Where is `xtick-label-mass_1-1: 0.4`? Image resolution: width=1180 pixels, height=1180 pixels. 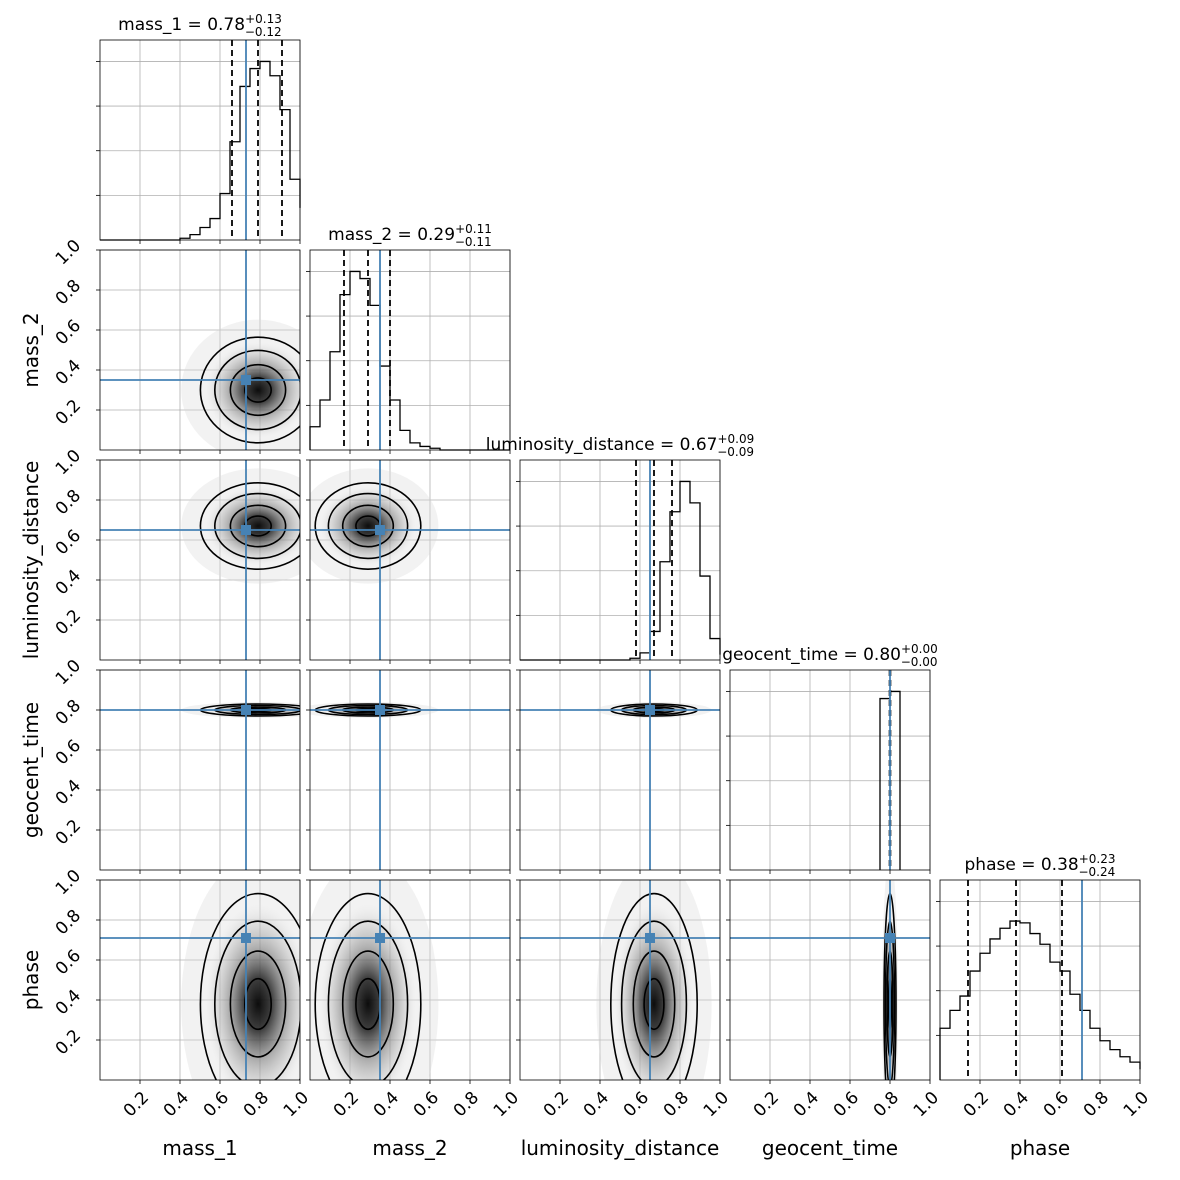
xtick-label-mass_1-1: 0.4 is located at coordinates (176, 1104).